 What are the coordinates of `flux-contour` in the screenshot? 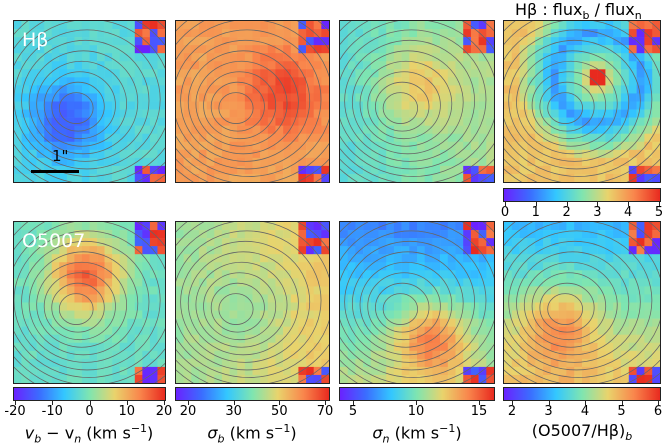 It's located at (404, 105).